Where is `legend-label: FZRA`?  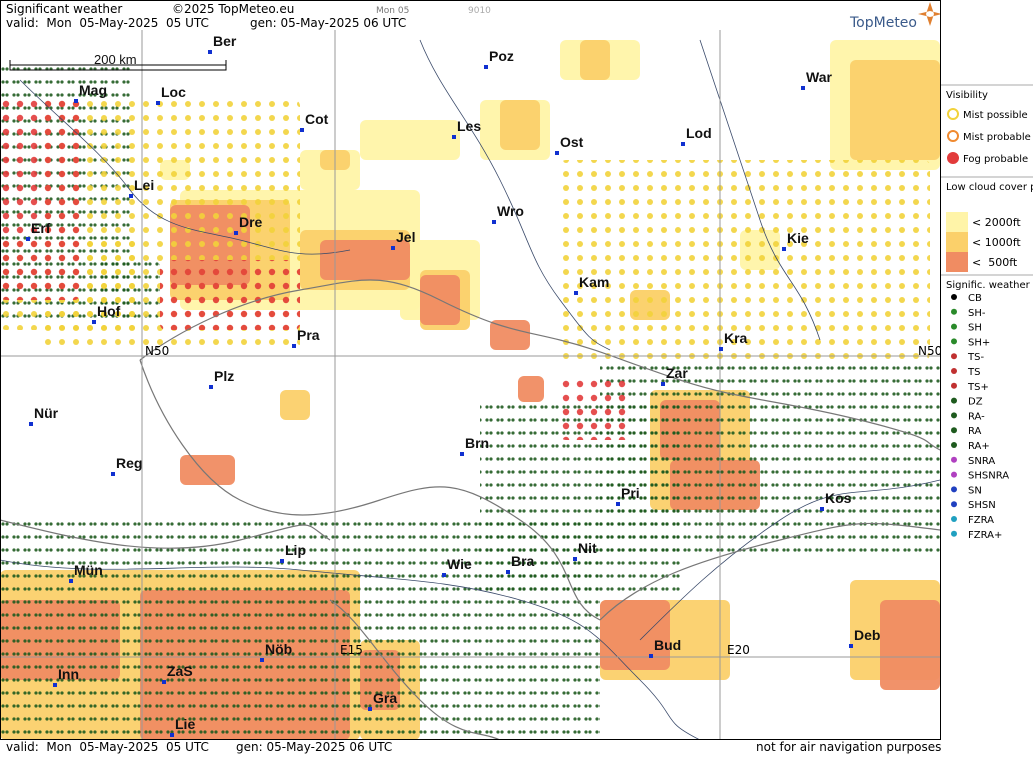 legend-label: FZRA is located at coordinates (981, 520).